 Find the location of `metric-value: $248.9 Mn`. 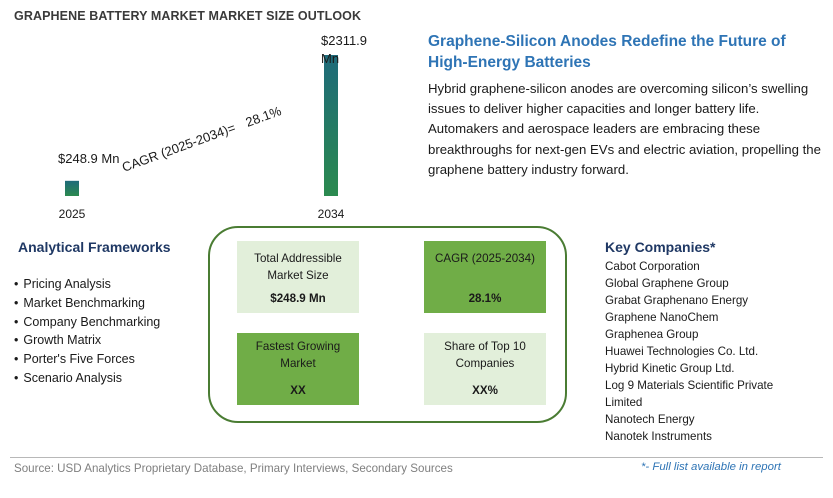

metric-value: $248.9 Mn is located at coordinates (298, 298).